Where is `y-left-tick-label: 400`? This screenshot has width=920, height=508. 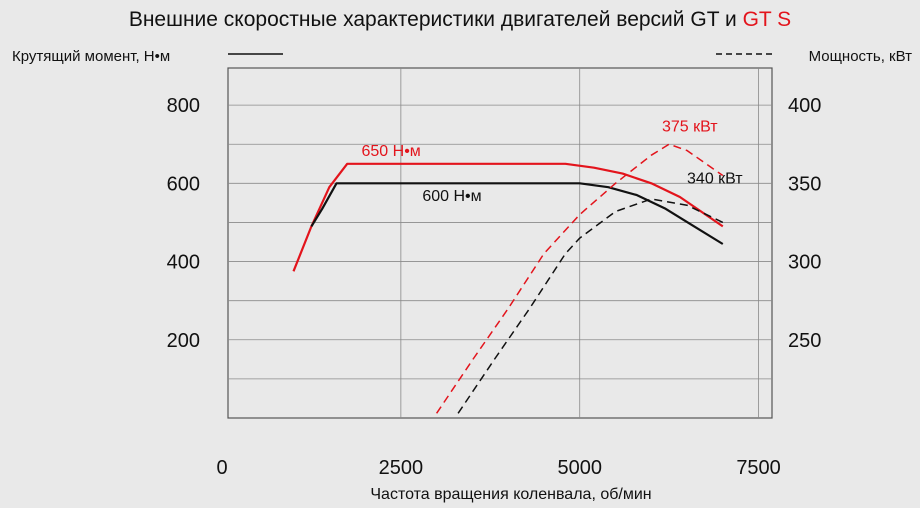 y-left-tick-label: 400 is located at coordinates (183, 263).